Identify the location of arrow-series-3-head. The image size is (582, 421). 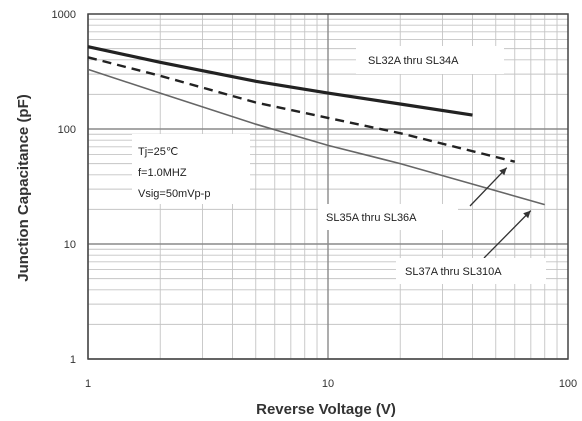
(527, 214).